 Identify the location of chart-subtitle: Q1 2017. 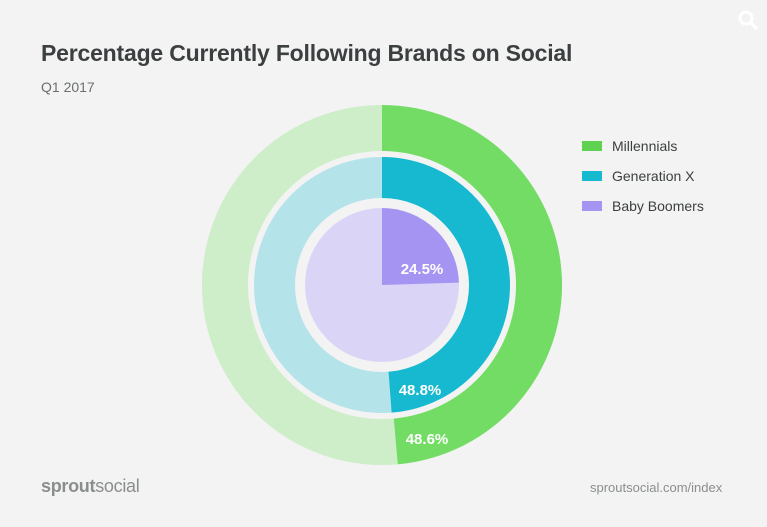
(68, 87).